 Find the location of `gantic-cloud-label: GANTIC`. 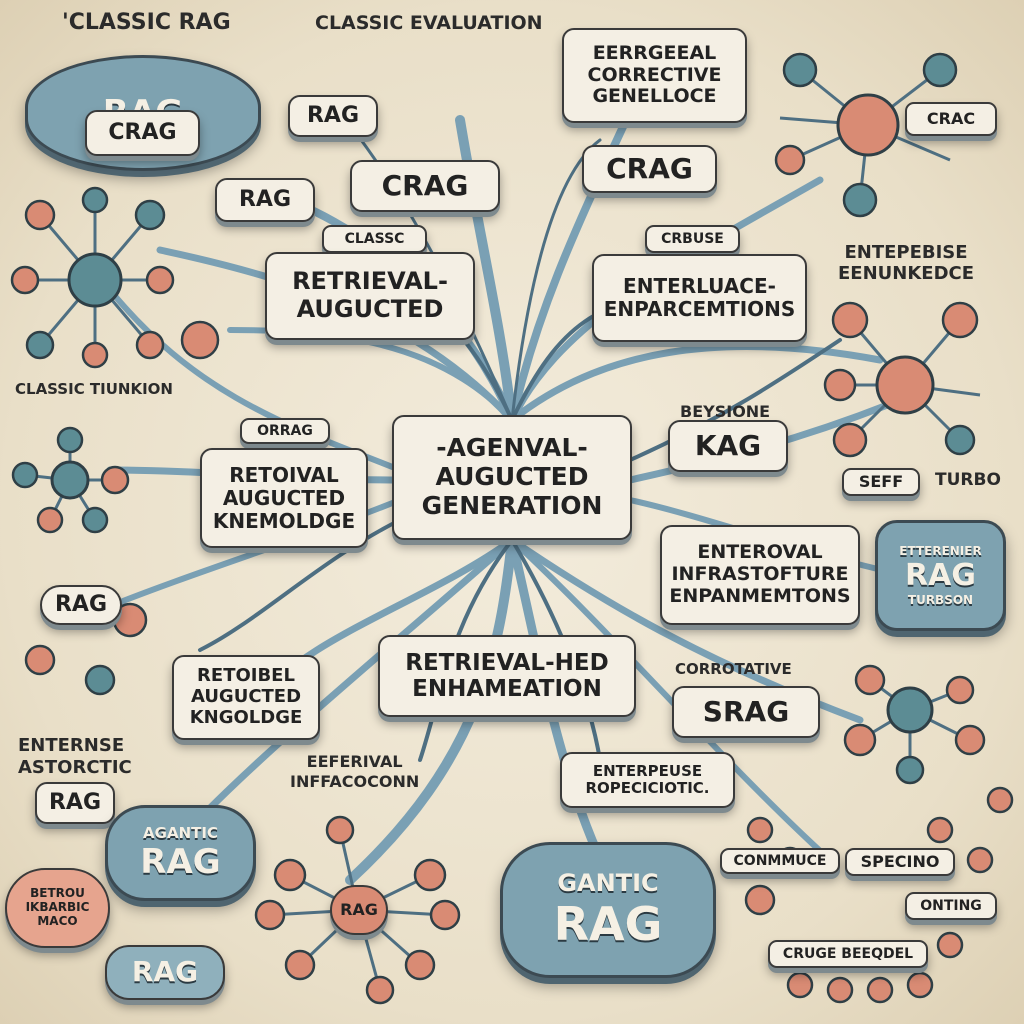

gantic-cloud-label: GANTIC is located at coordinates (608, 883).